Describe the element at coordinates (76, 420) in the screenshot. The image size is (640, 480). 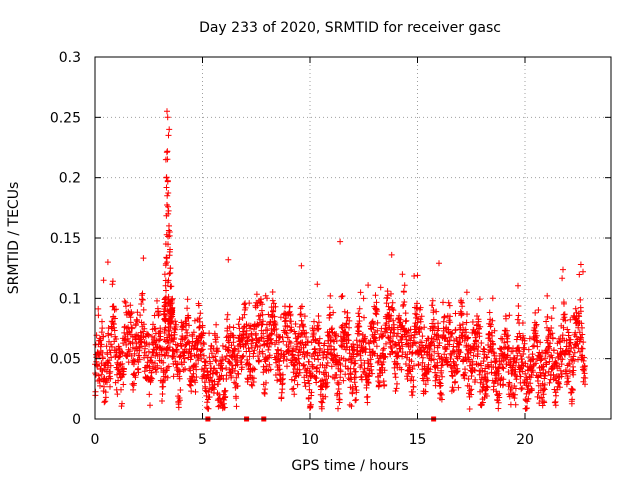
I see `y-tick-label: 0` at that location.